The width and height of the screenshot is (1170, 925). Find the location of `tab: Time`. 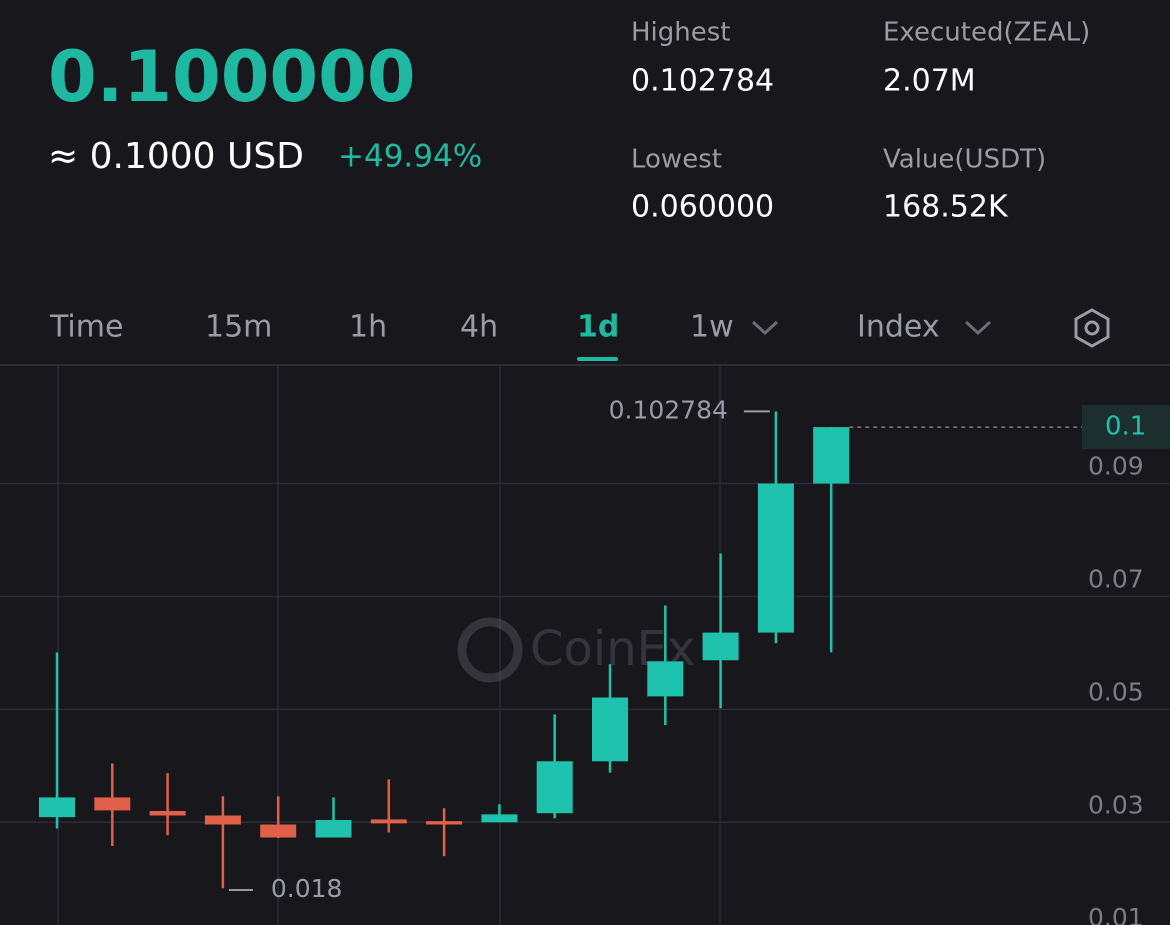

tab: Time is located at coordinates (86, 327).